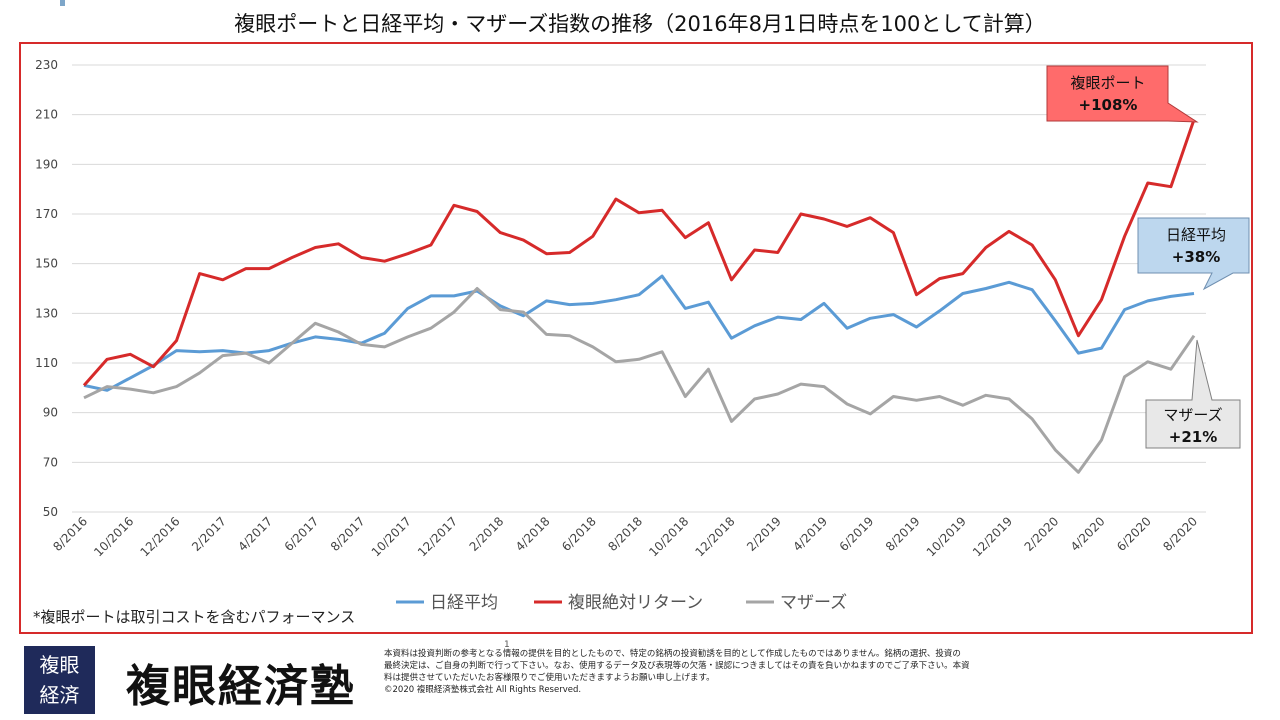 This screenshot has width=1280, height=720. I want to click on x-tick-label: 2/2020, so click(1042, 534).